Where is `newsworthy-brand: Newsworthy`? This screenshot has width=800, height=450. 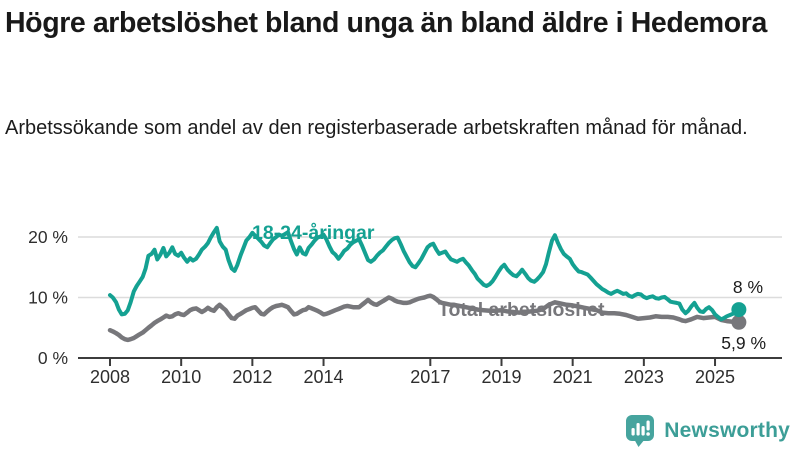 newsworthy-brand: Newsworthy is located at coordinates (707, 431).